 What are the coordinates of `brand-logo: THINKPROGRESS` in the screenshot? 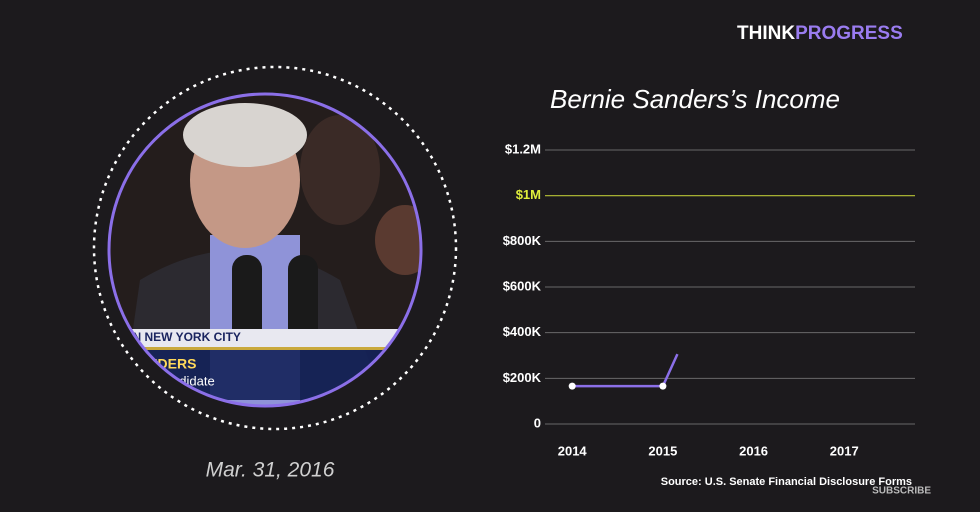 It's located at (820, 33).